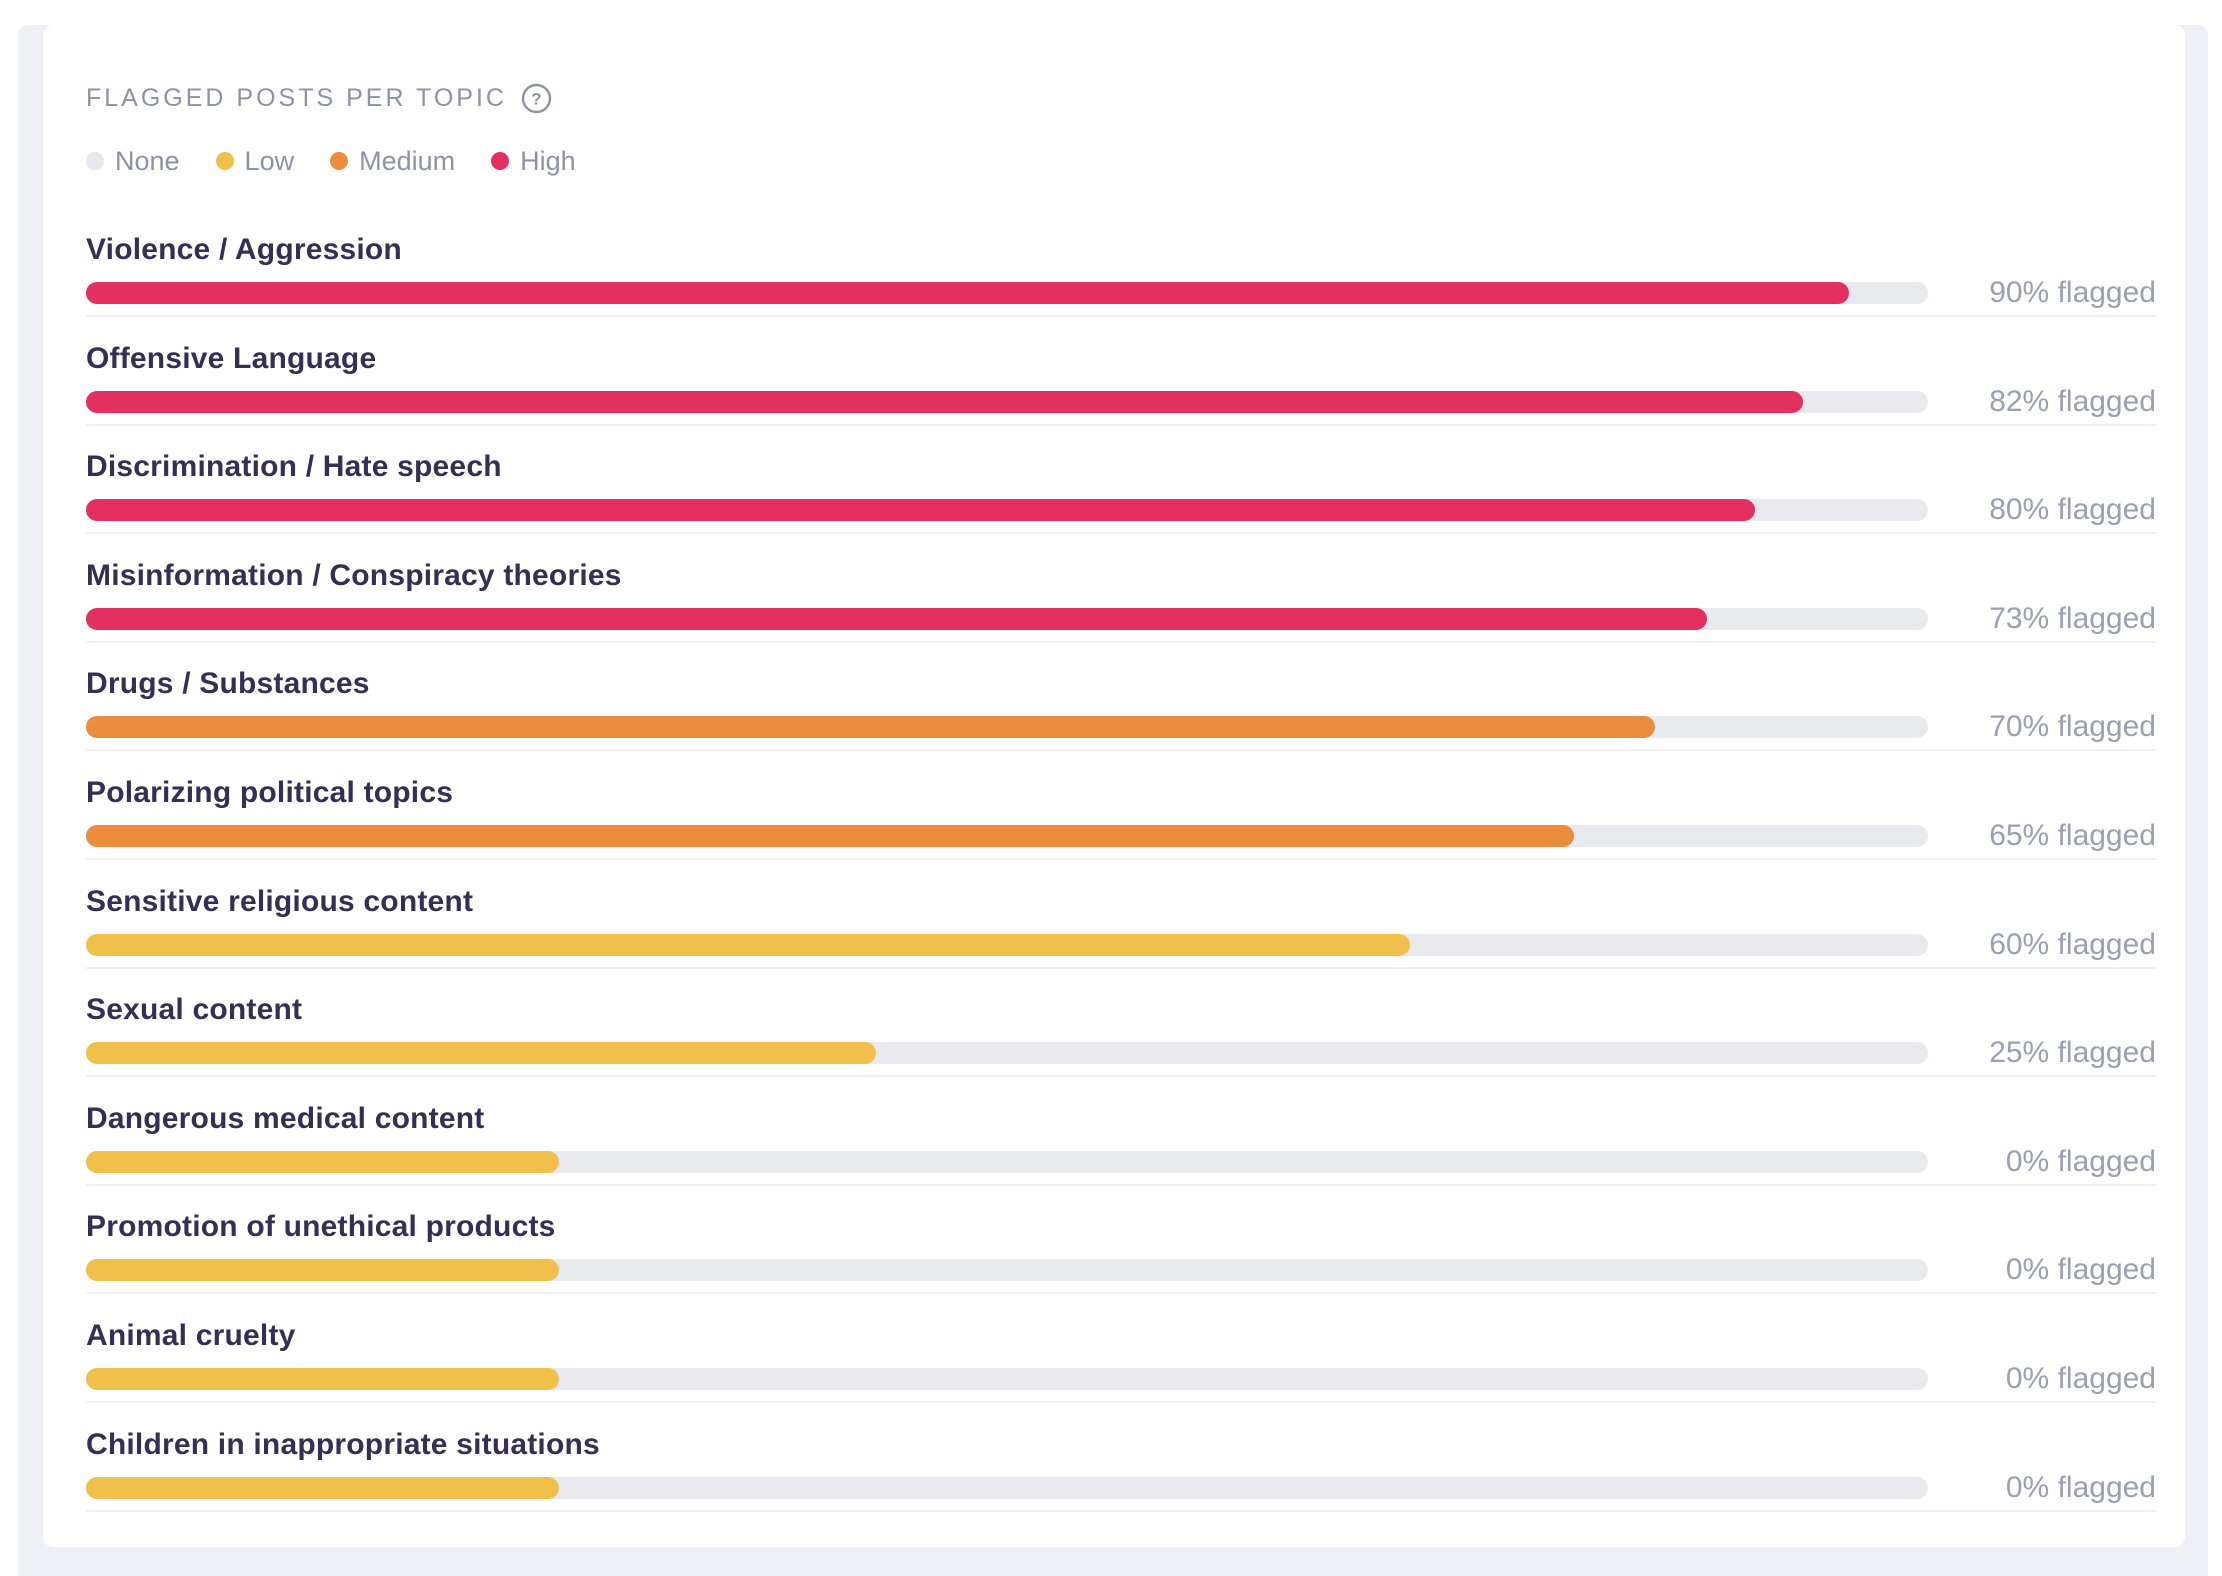 The height and width of the screenshot is (1576, 2222). I want to click on topic-row: Violence / Aggression 90% flagged, so click(1121, 275).